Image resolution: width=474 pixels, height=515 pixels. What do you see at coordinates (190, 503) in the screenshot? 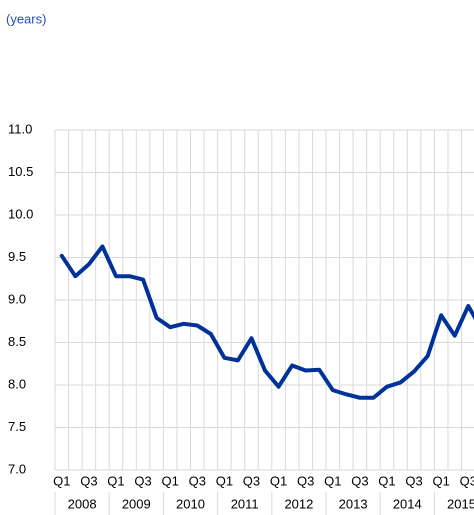
I see `year-label: 2010` at bounding box center [190, 503].